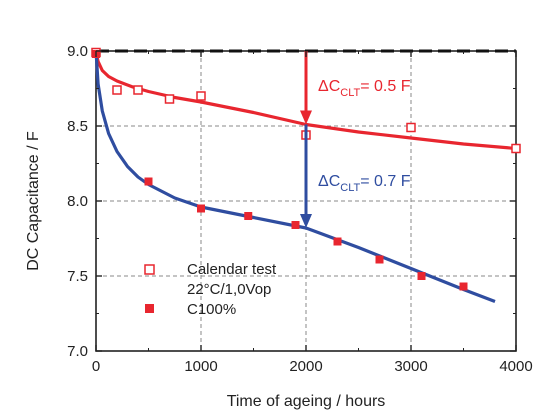  Describe the element at coordinates (149, 308) in the screenshot. I see `legend-marker-filled-square` at that location.